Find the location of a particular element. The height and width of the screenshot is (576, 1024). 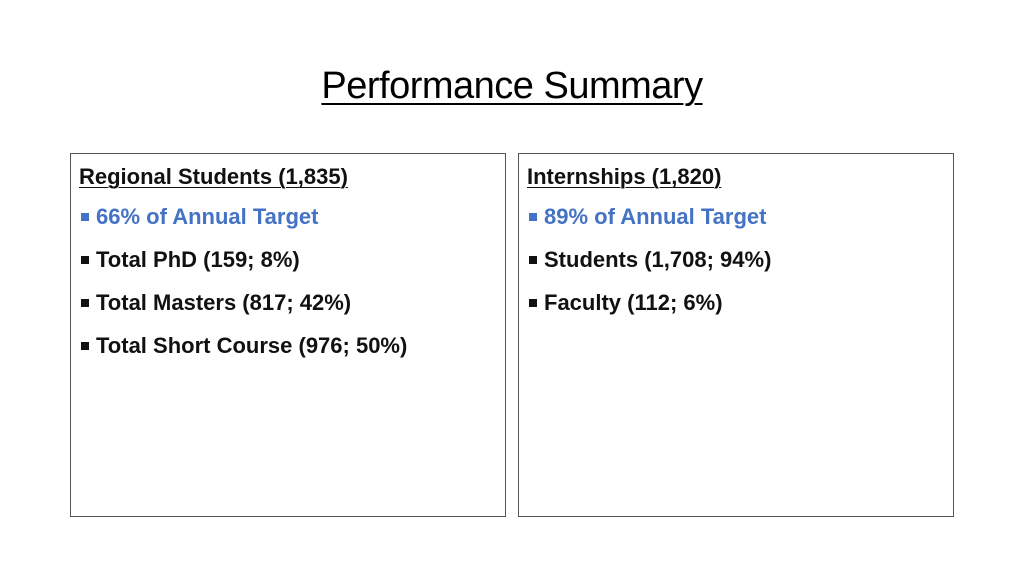

bullet-text: Faculty (112; 6%) is located at coordinates (633, 302).